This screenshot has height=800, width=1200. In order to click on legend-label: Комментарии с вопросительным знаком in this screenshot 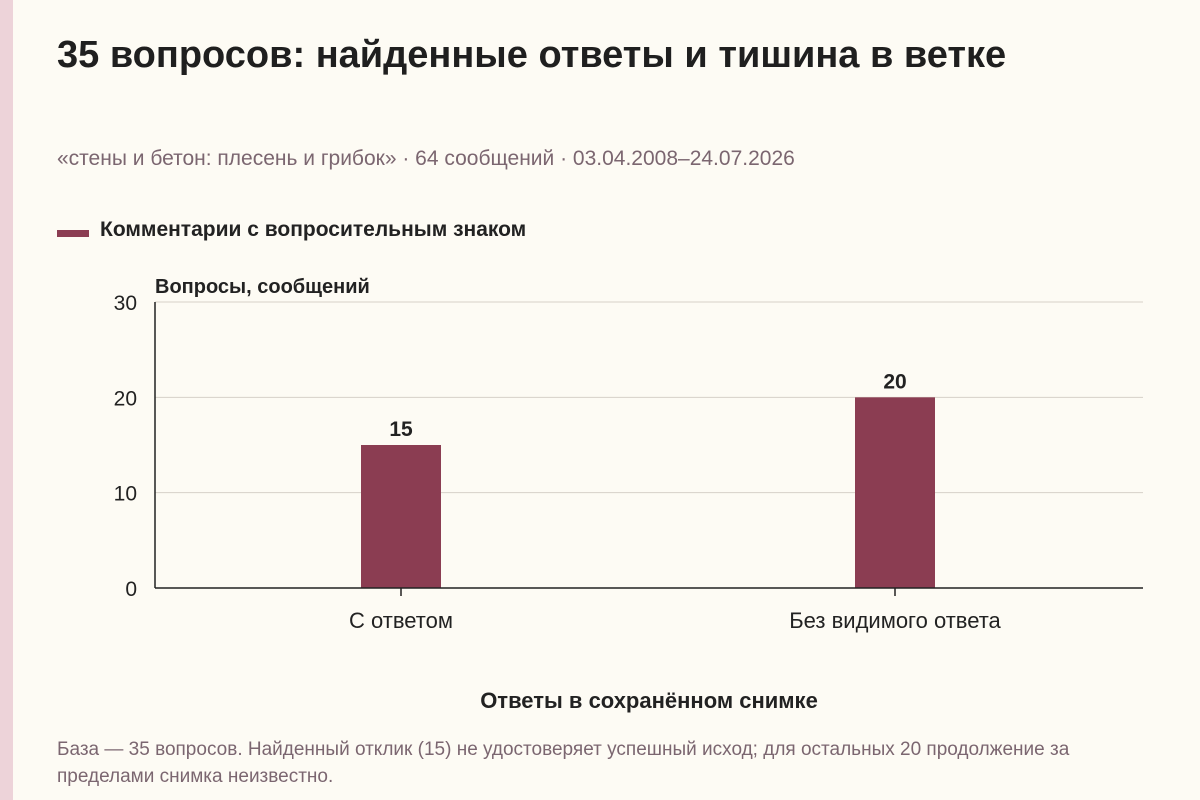, I will do `click(313, 229)`.